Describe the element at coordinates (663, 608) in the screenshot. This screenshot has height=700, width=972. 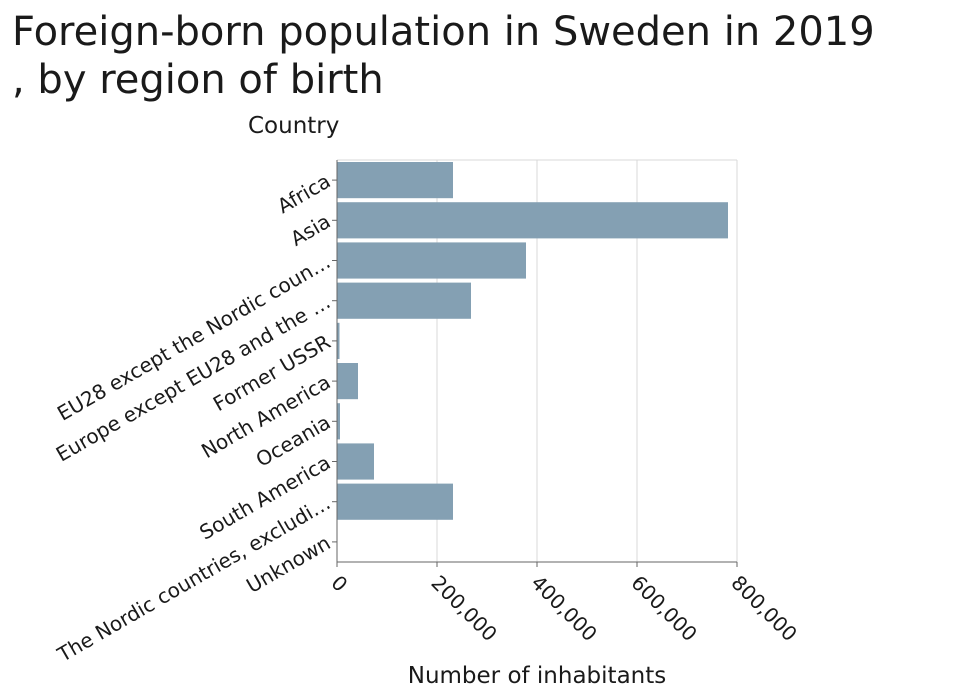
I see `x-tick-label: 600,000` at that location.